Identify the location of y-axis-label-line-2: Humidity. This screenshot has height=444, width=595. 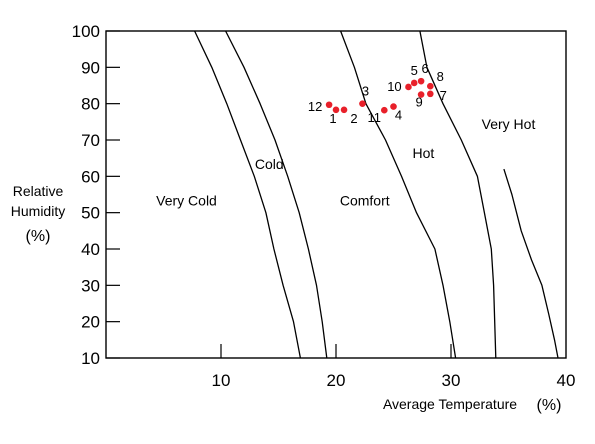
(38, 211).